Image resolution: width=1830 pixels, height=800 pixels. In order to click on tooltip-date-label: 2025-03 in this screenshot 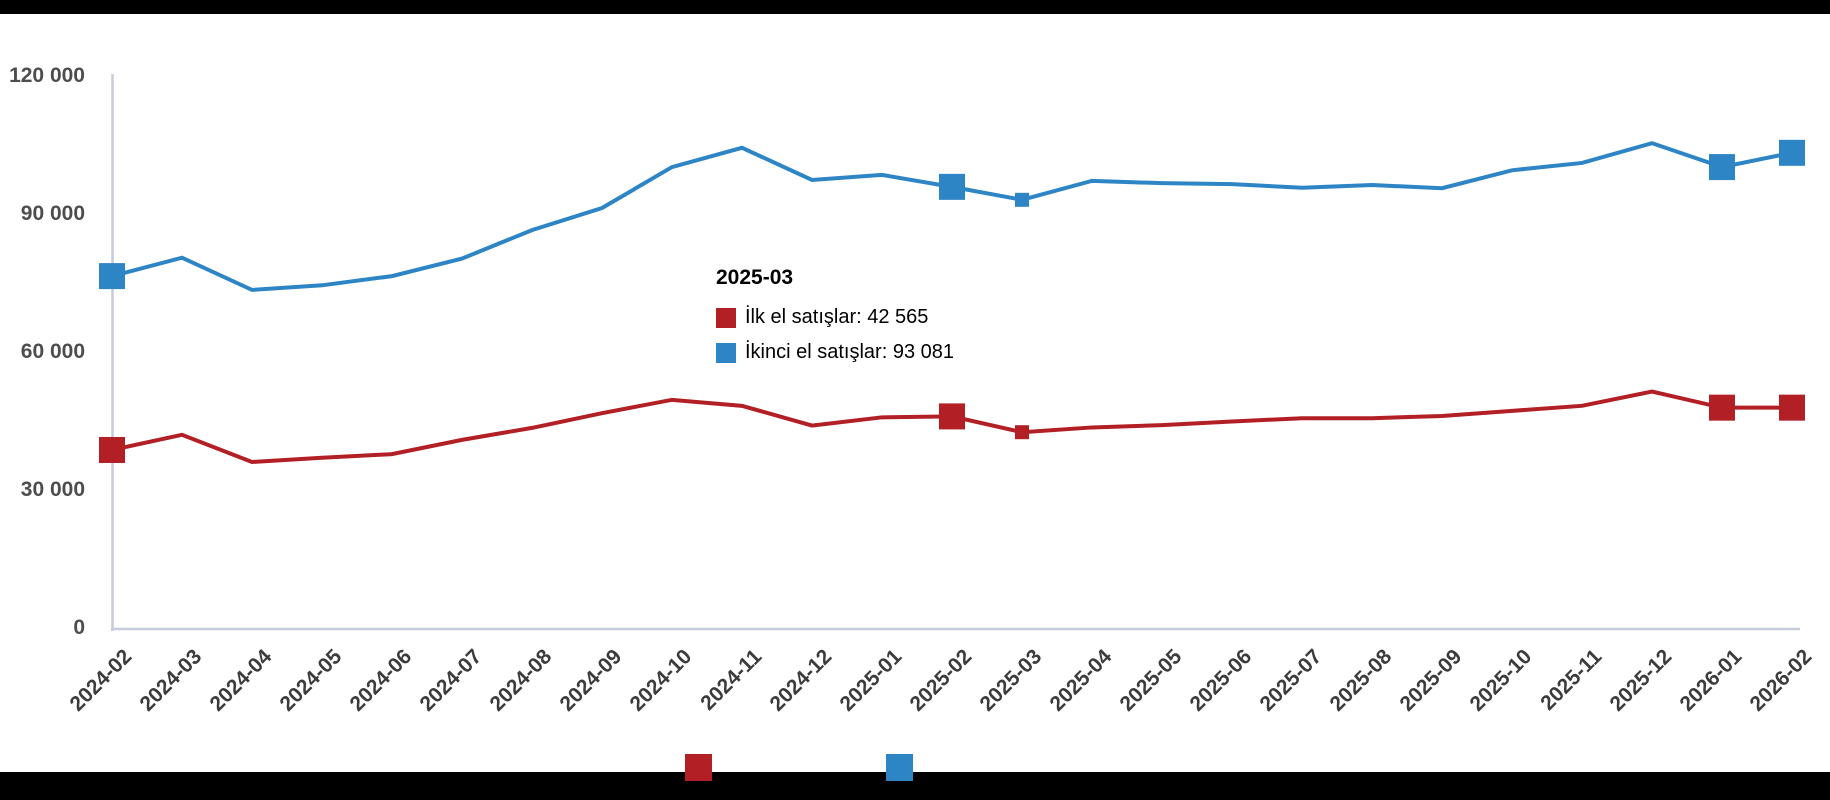, I will do `click(755, 277)`.